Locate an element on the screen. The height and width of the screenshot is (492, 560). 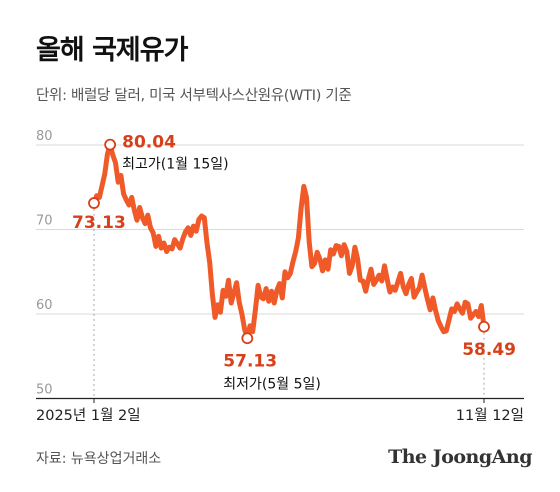
start-value-label: 73.13 is located at coordinates (99, 223).